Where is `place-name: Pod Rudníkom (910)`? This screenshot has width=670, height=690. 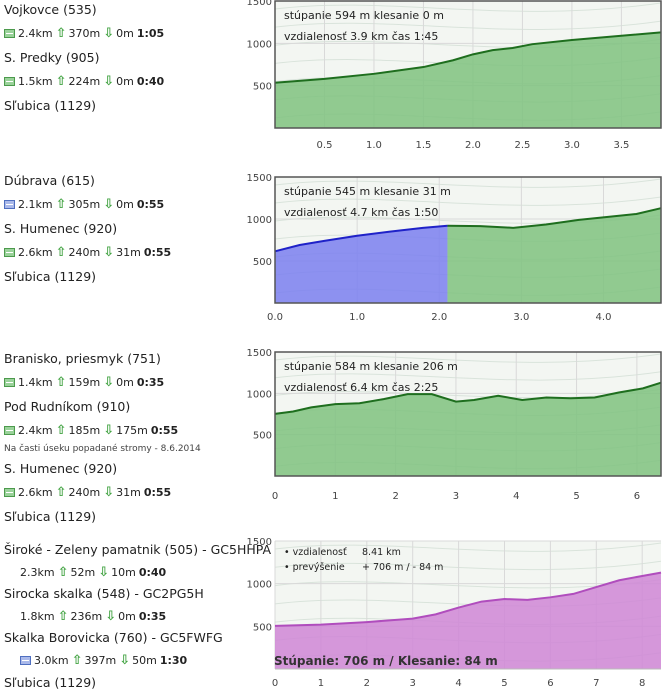
place-name: Pod Rudníkom (910) is located at coordinates (67, 406).